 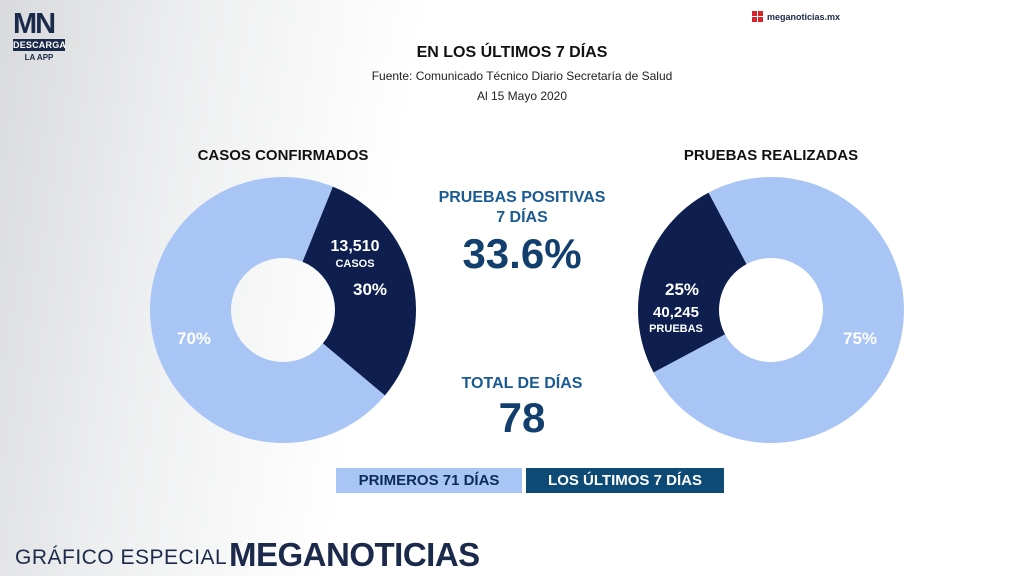 What do you see at coordinates (625, 480) in the screenshot?
I see `legend-last-7-days: LOS ÚLTIMOS 7 DÍAS` at bounding box center [625, 480].